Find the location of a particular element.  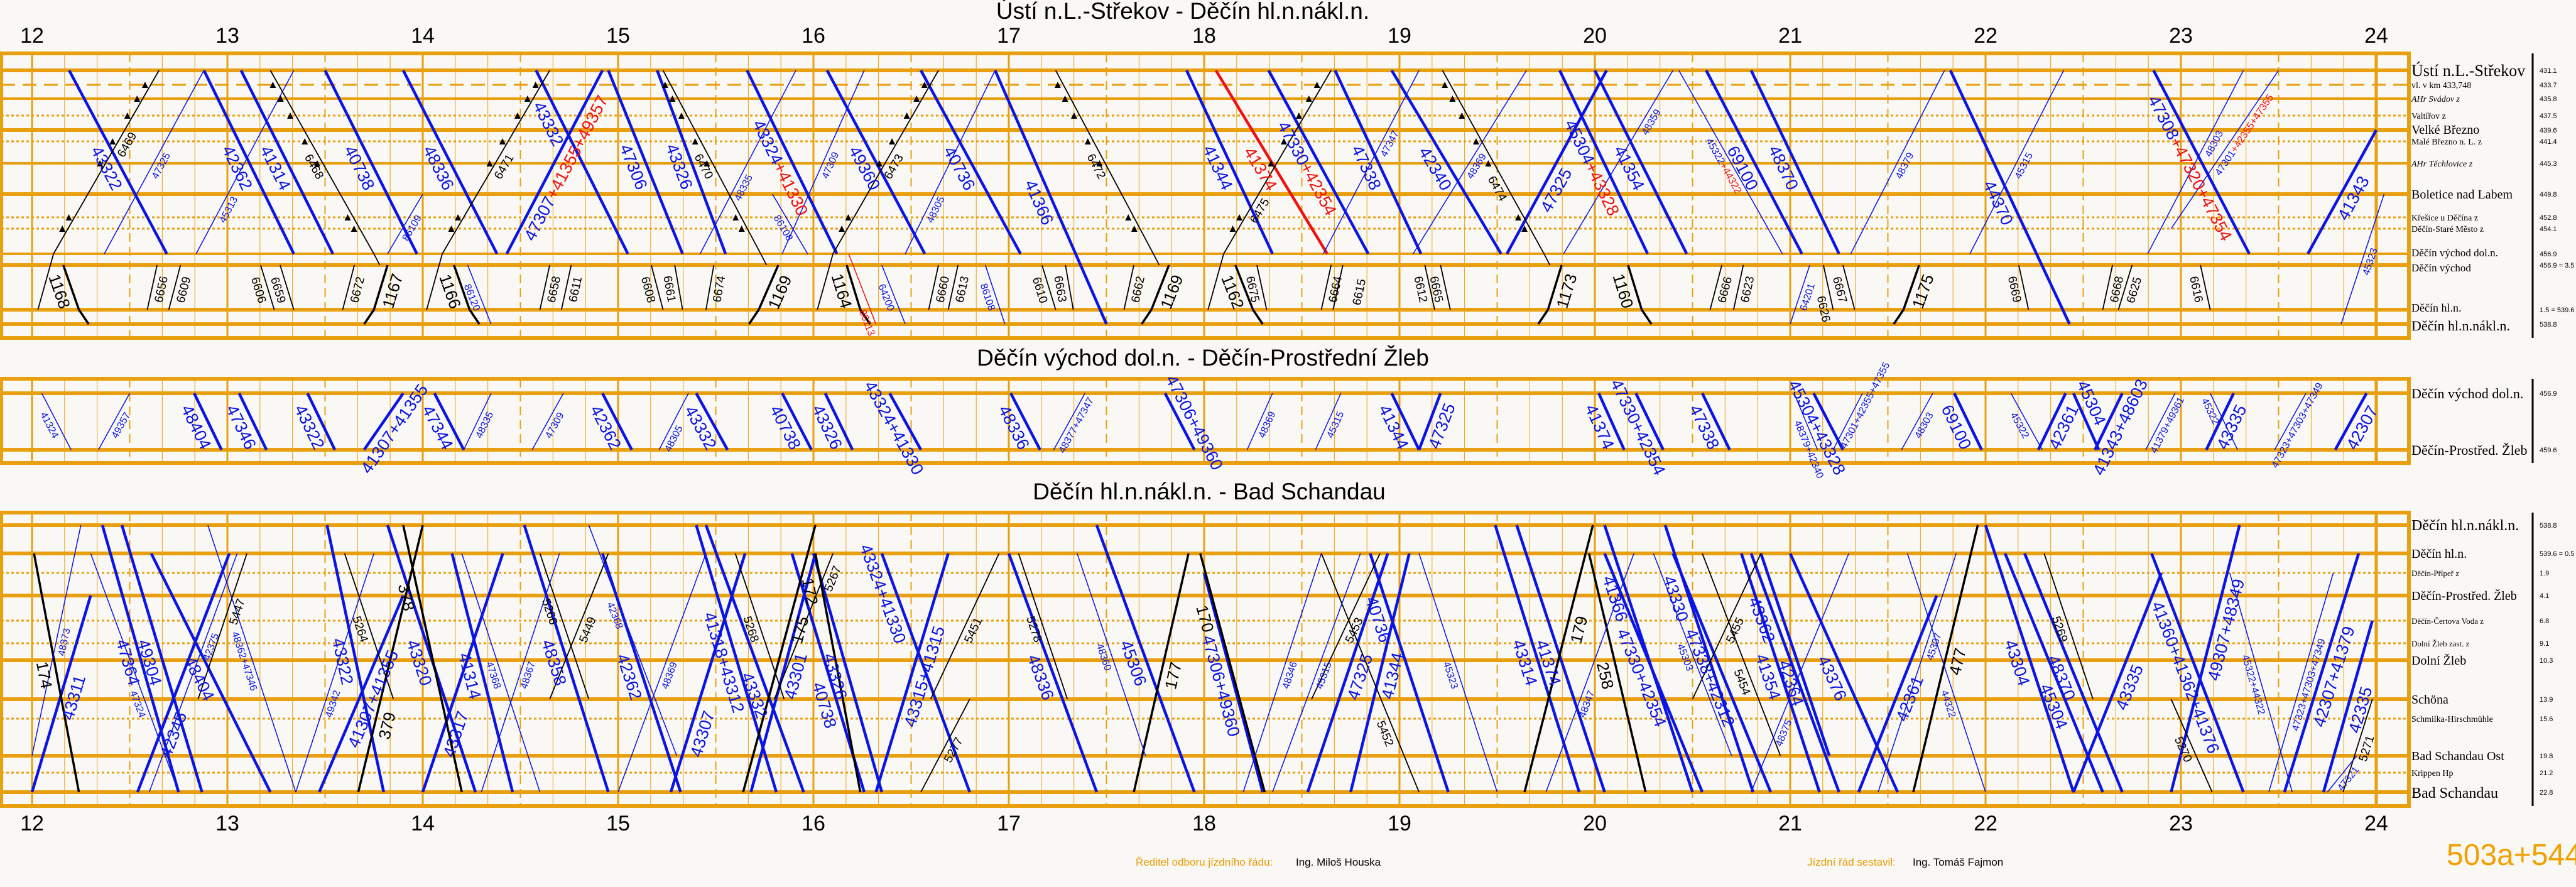

station-name: Děčín-Staré Město z is located at coordinates (2447, 229).